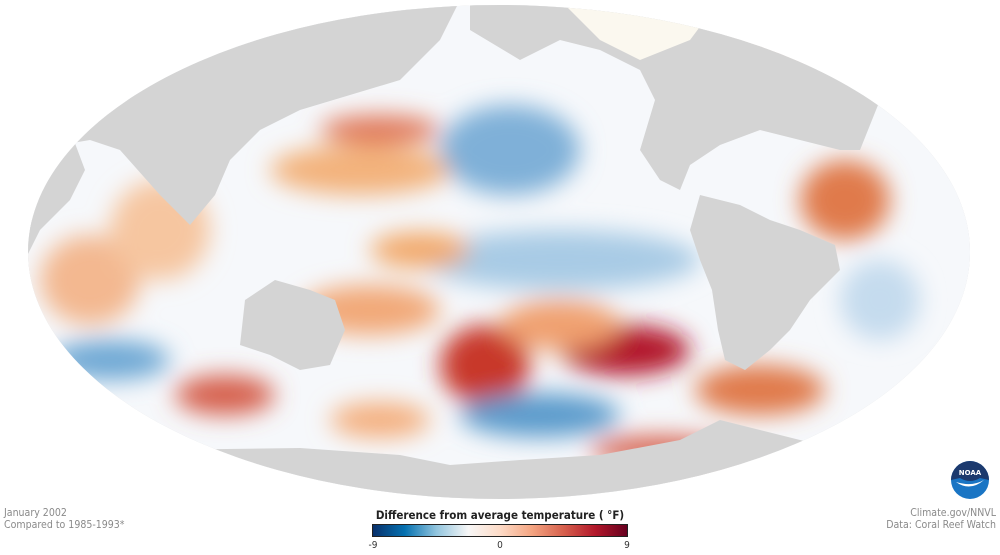 The image size is (1000, 555). Describe the element at coordinates (64, 525) in the screenshot. I see `baseline-label: Compared to 1985-1993*` at that location.